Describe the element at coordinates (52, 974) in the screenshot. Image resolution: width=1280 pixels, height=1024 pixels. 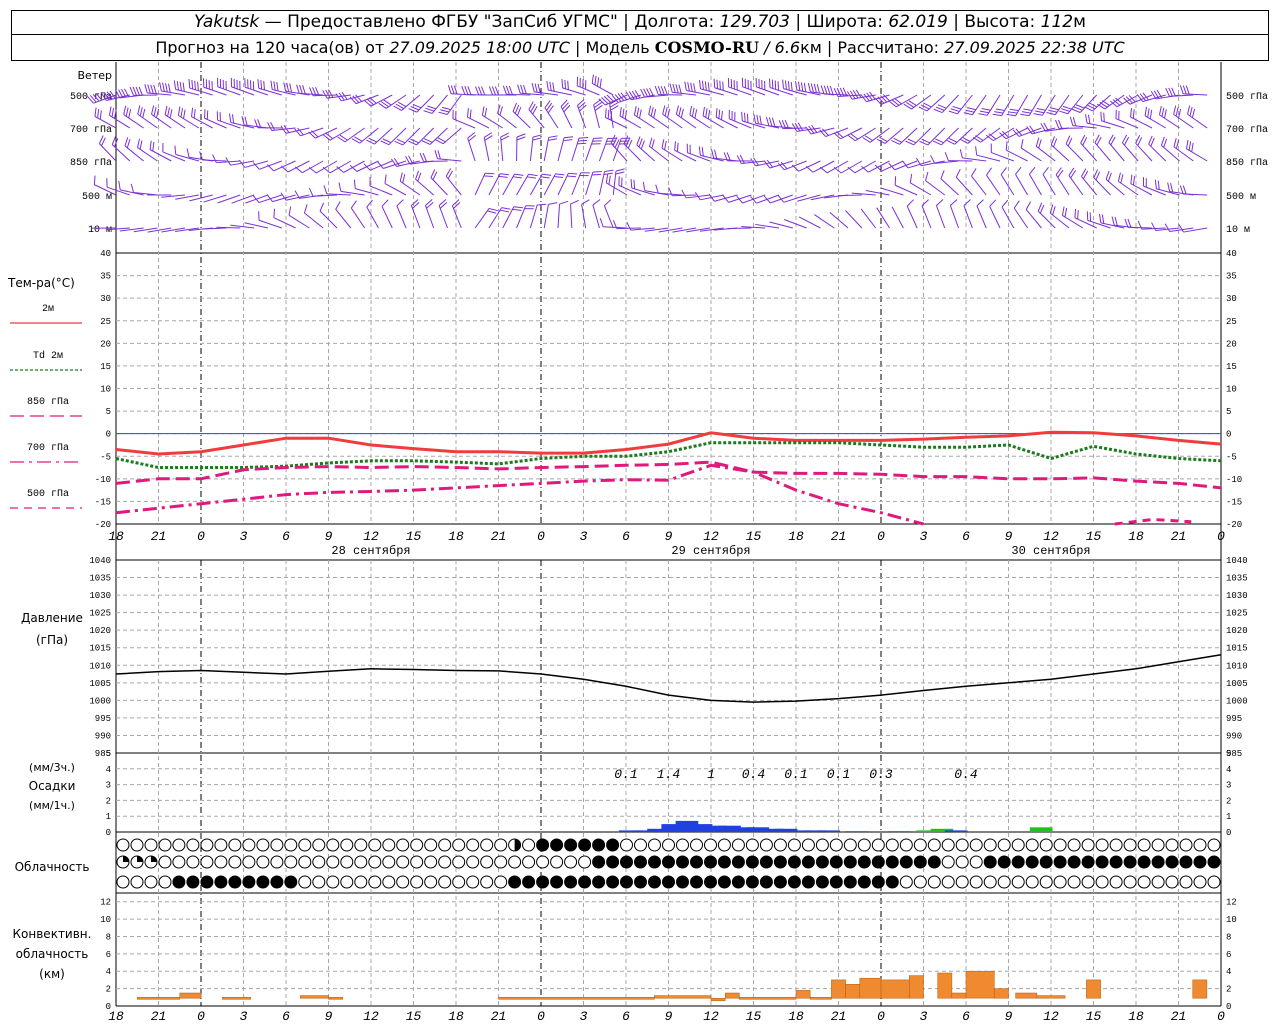
I see `conv-unit: (км)` at that location.